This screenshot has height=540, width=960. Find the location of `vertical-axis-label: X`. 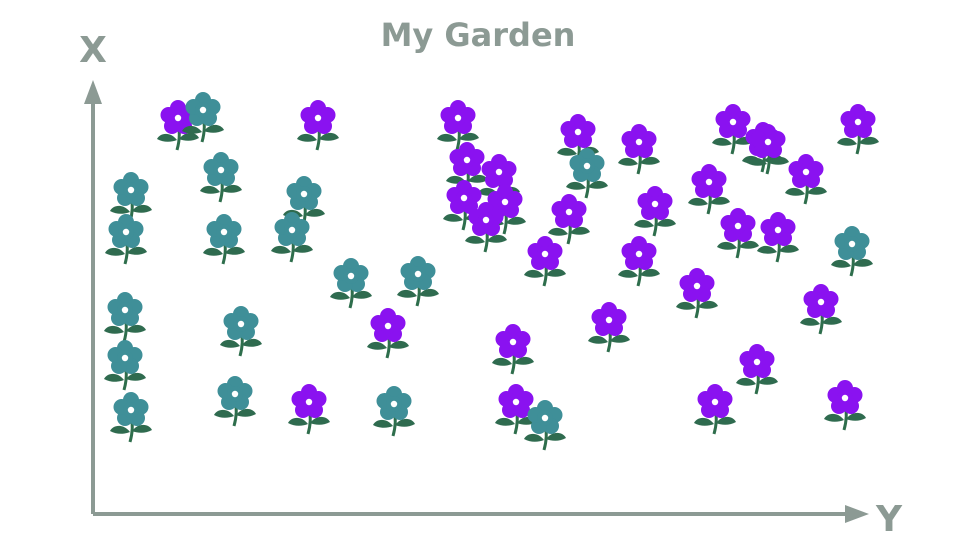

vertical-axis-label: X is located at coordinates (93, 50).